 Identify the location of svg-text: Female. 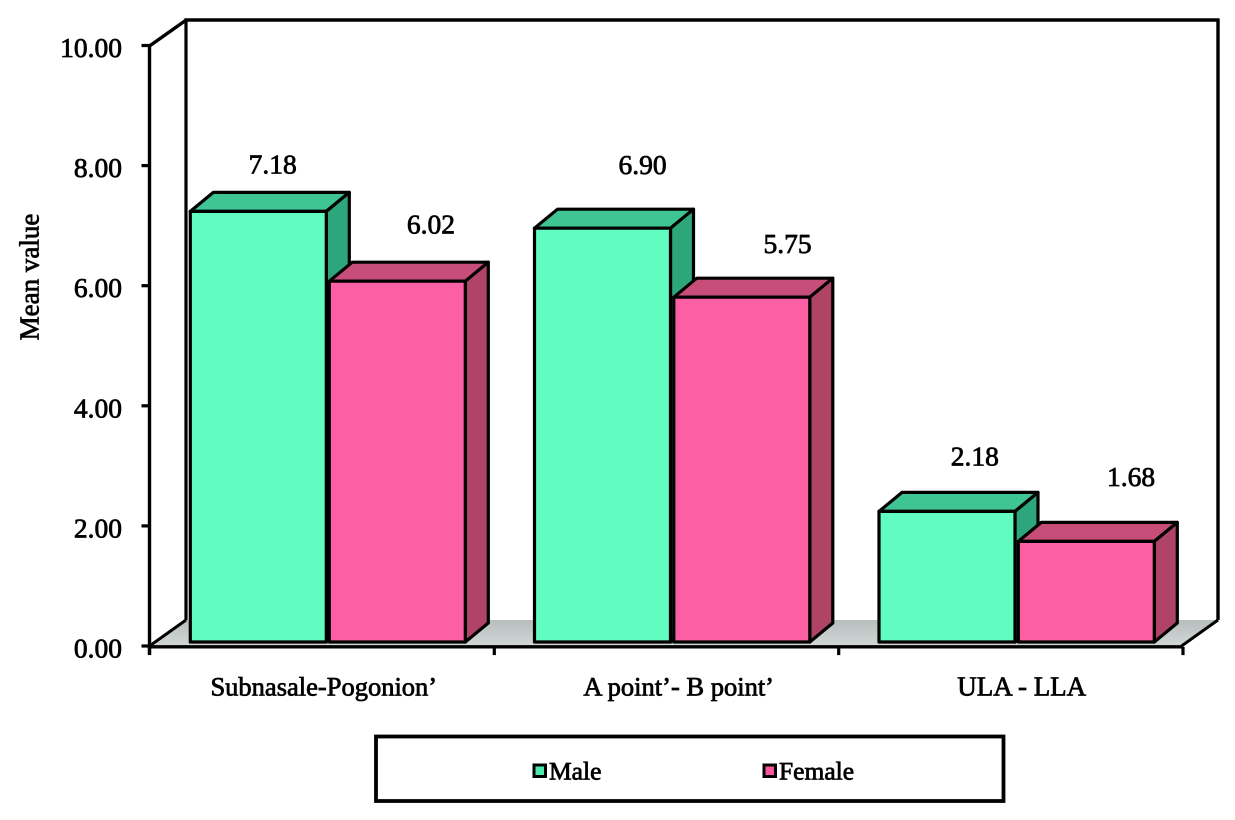
(816, 771).